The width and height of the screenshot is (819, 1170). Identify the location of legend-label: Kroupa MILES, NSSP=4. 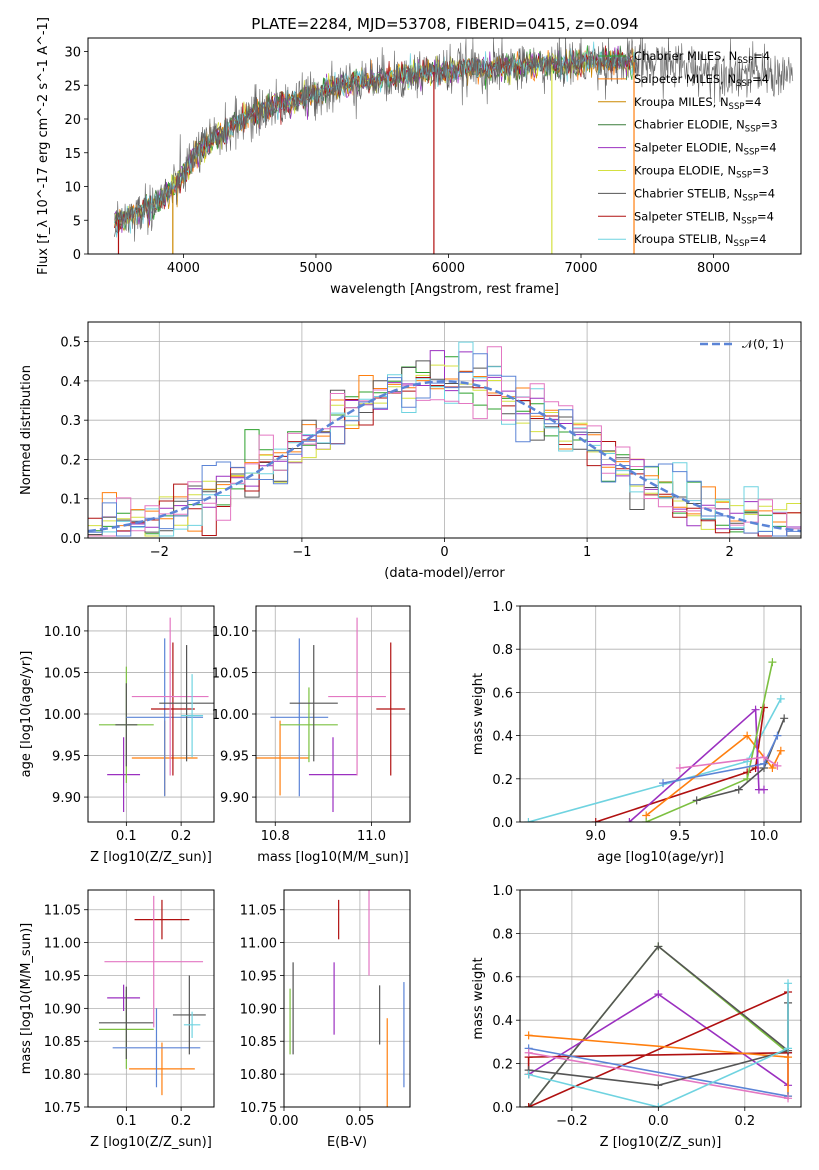
(697, 103).